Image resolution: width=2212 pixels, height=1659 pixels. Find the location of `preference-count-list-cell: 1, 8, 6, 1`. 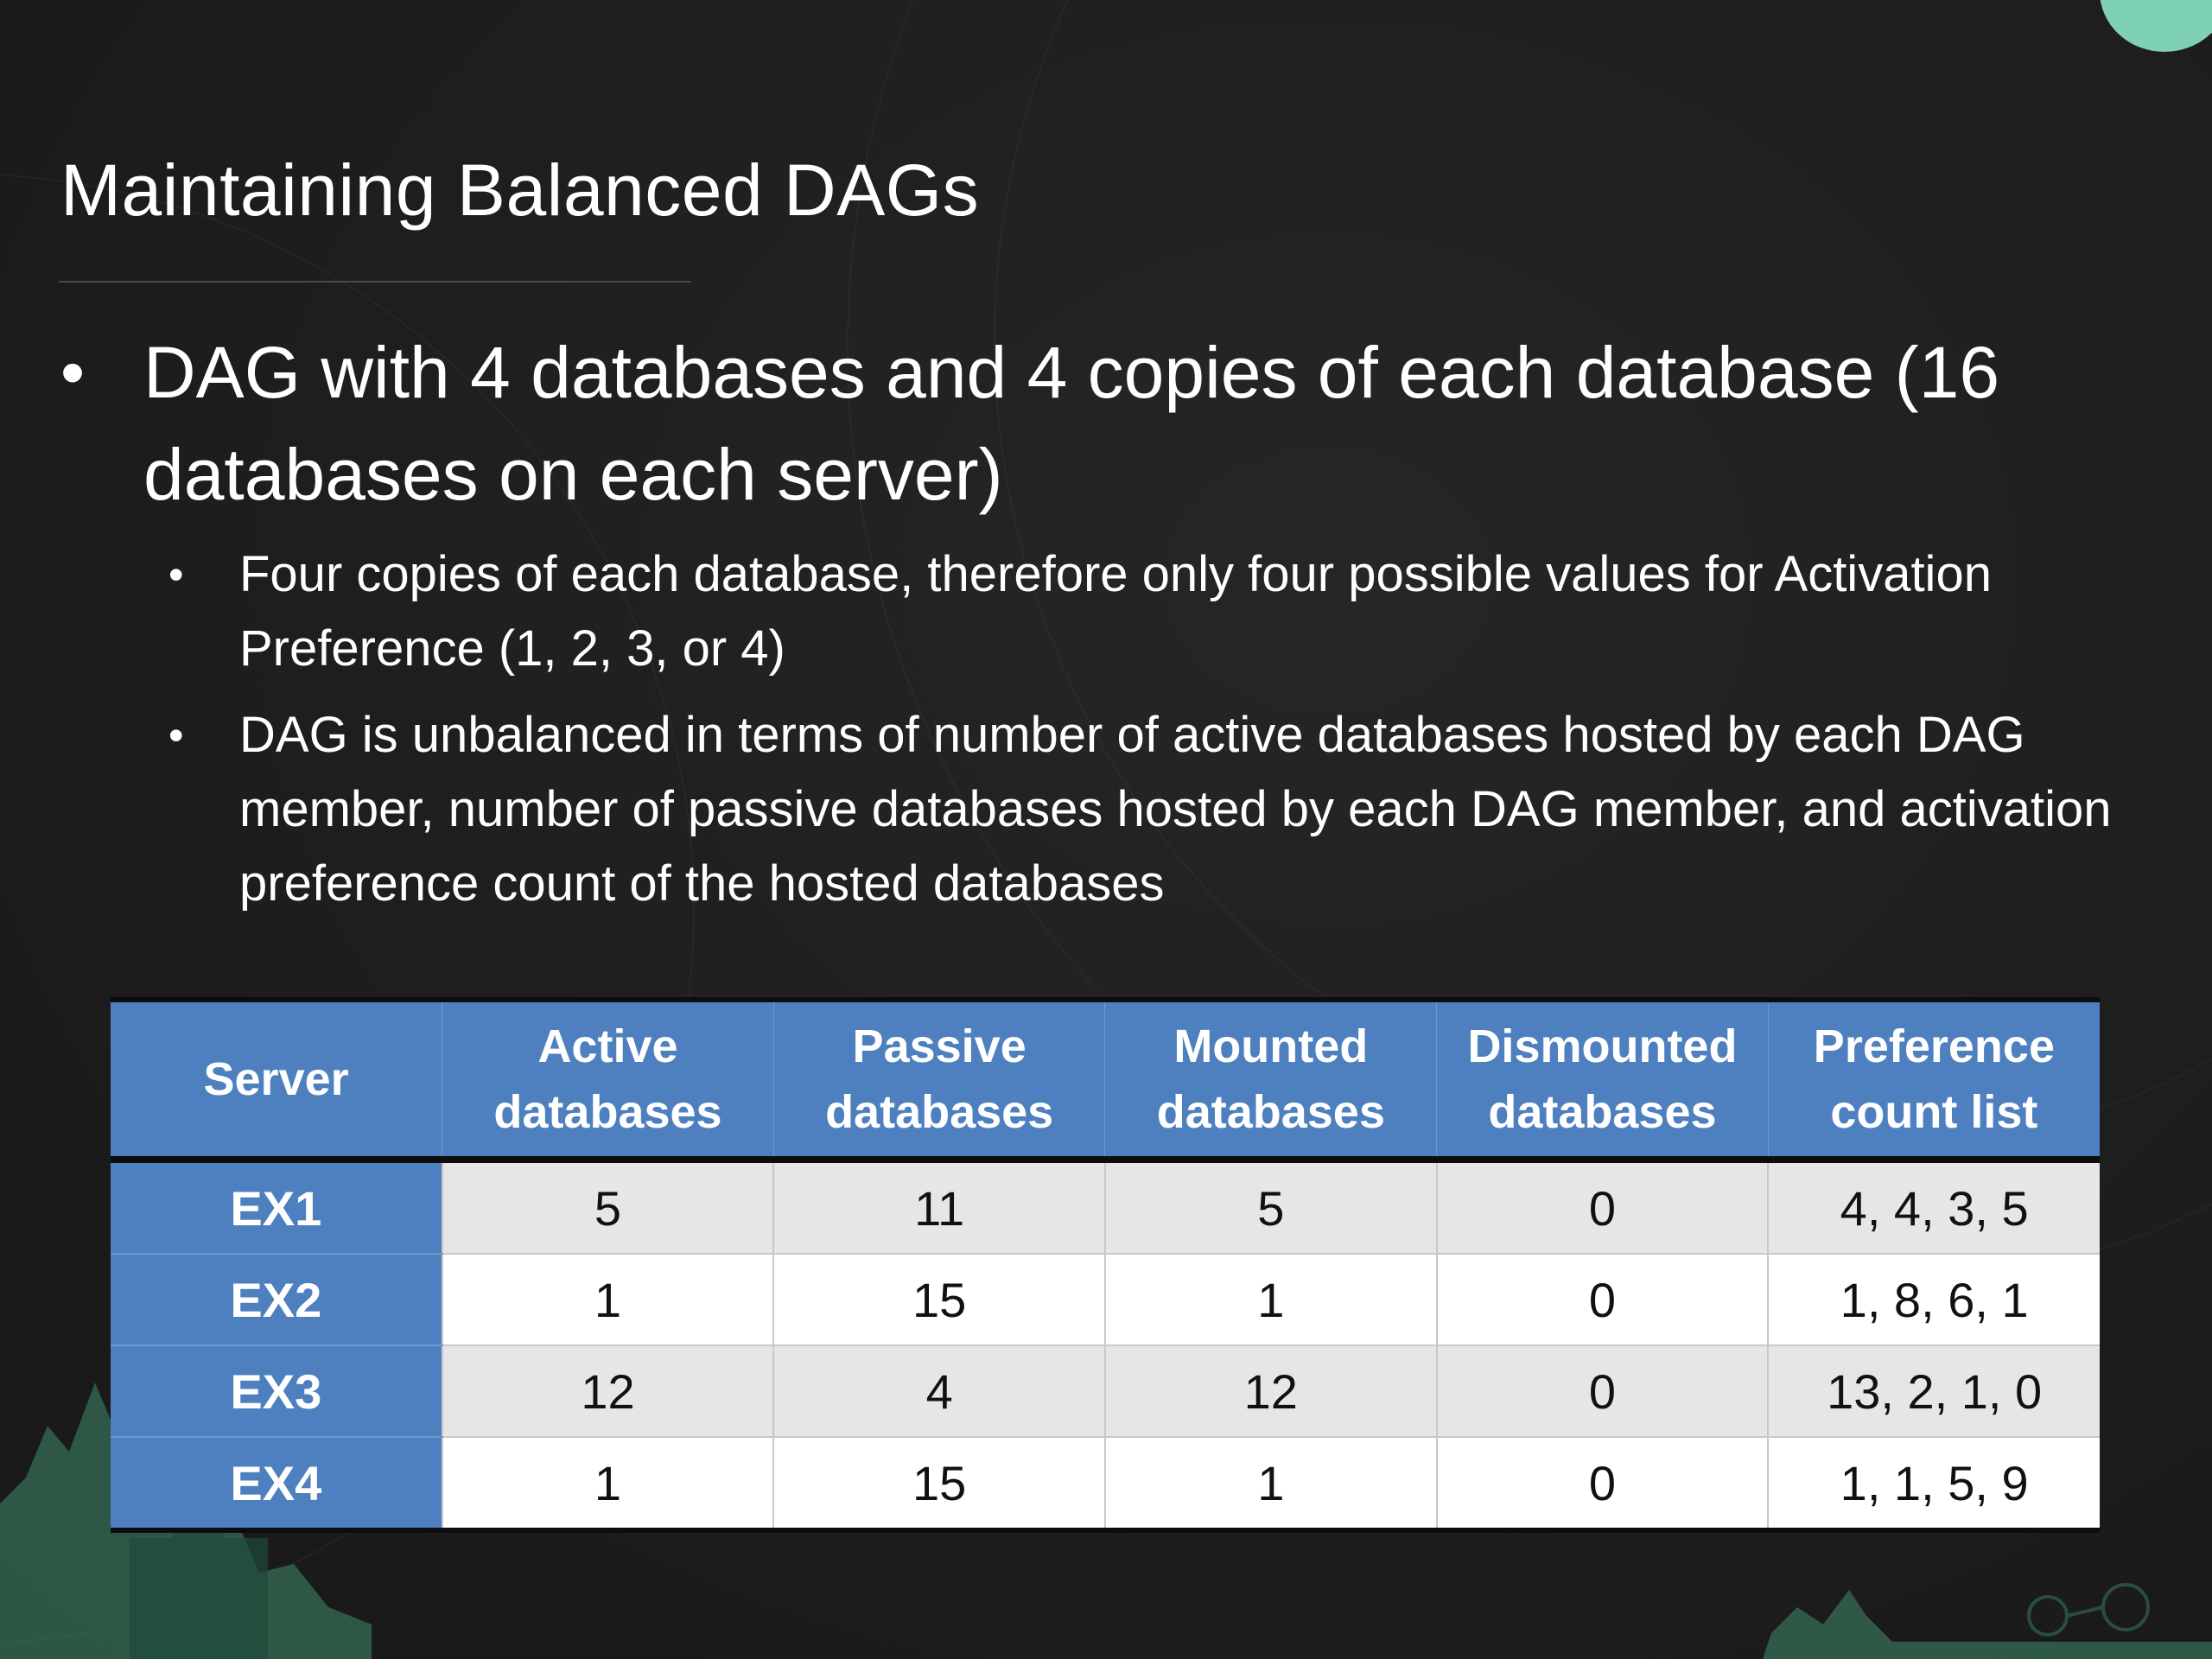

preference-count-list-cell: 1, 8, 6, 1 is located at coordinates (1933, 1300).